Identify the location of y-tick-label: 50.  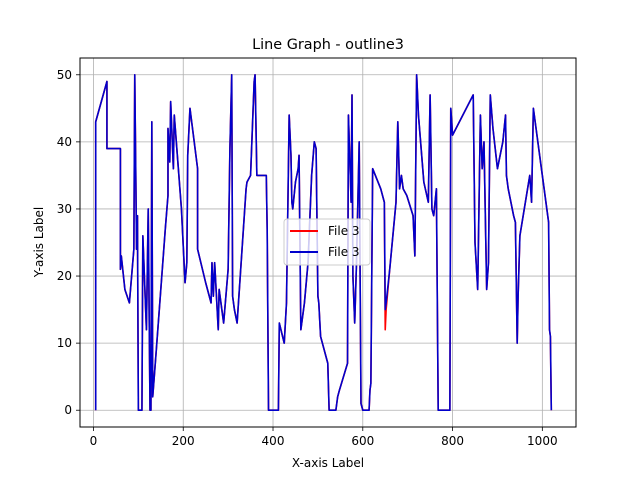
(64, 75).